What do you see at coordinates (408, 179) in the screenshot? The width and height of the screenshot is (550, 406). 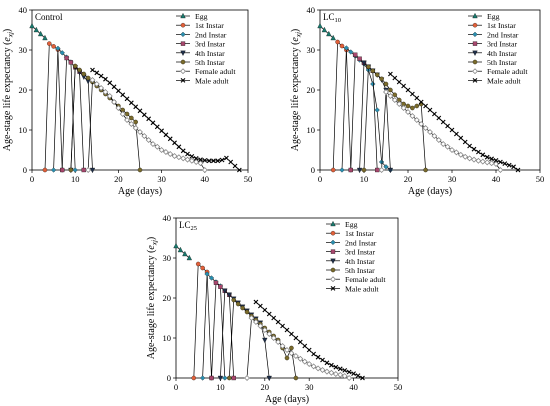 I see `x-tick-label: 20` at bounding box center [408, 179].